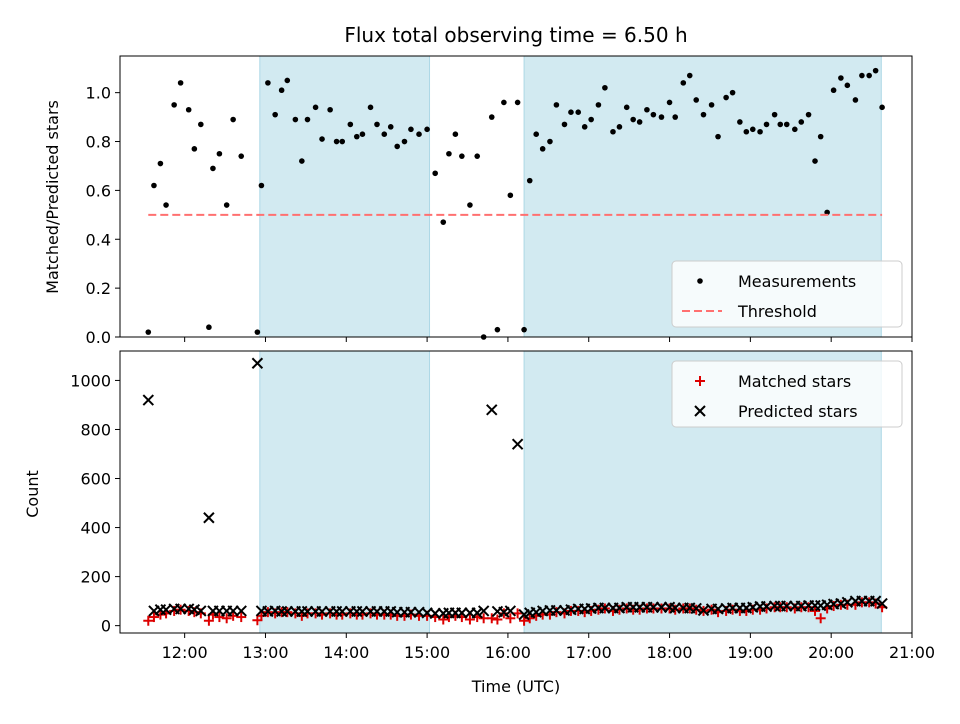 The width and height of the screenshot is (960, 724). What do you see at coordinates (98, 288) in the screenshot?
I see `y-tick-label-0-1: 0.2` at bounding box center [98, 288].